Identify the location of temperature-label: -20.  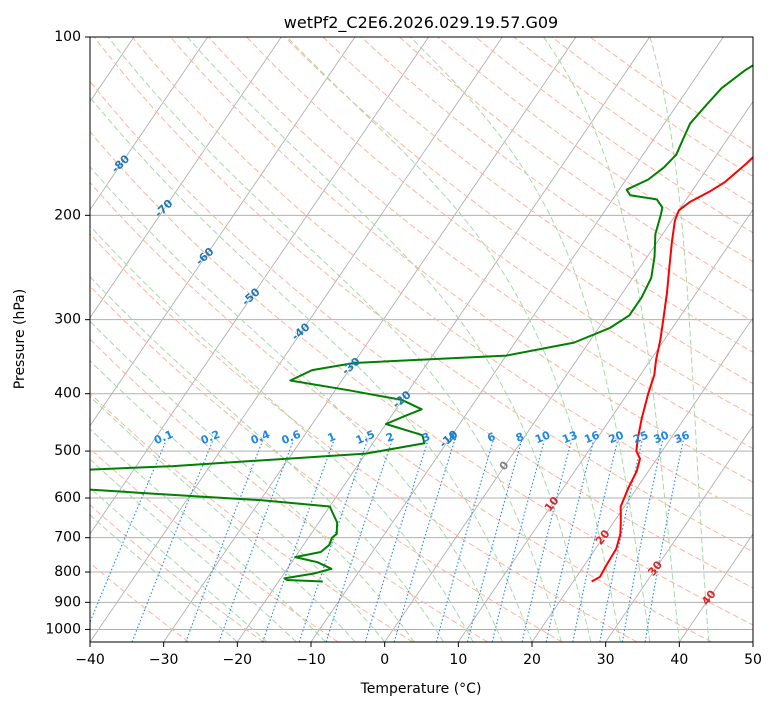
(402, 399).